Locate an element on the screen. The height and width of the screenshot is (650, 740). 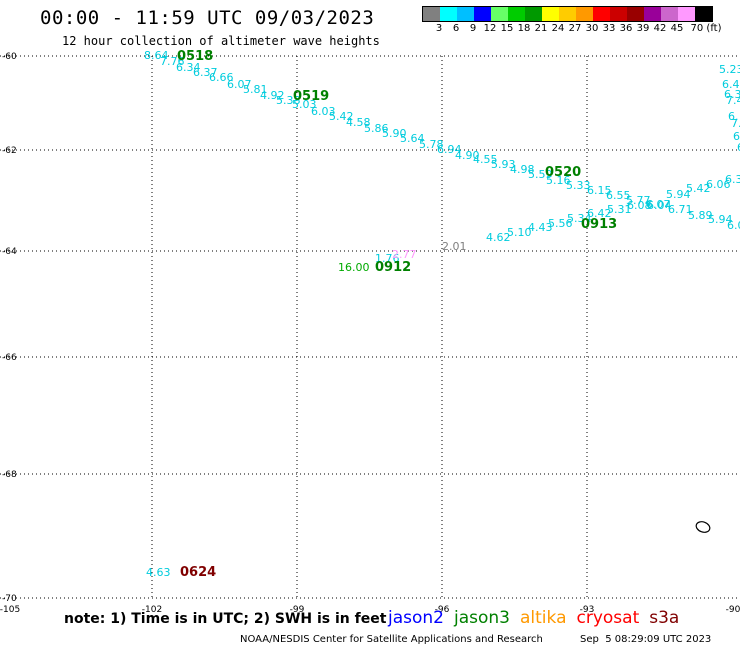
timestamp-text: Sep 5 08:29:09 UTC 2023 is located at coordinates (646, 639).